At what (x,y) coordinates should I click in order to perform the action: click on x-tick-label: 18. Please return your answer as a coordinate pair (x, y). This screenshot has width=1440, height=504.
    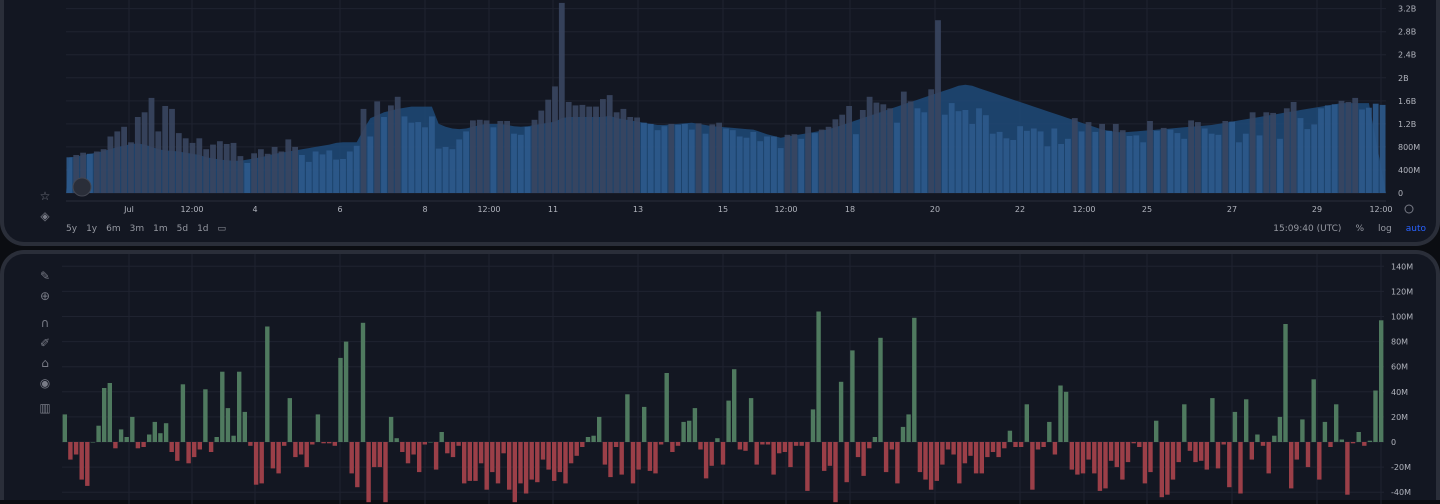
    Looking at the image, I should click on (850, 209).